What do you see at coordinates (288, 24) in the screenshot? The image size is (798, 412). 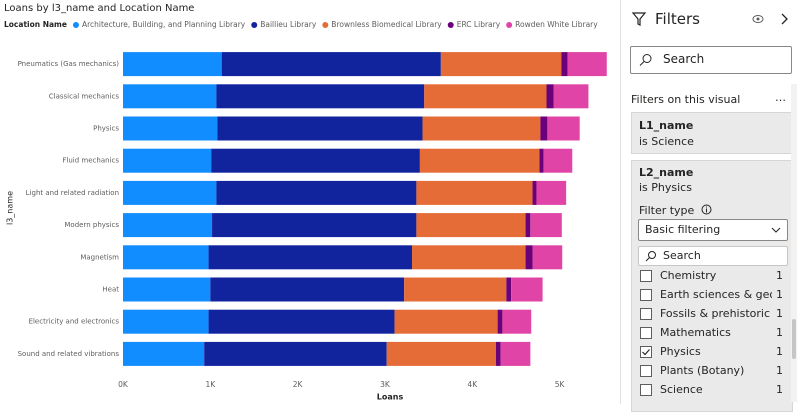 I see `legend-label: Baillieu Library` at bounding box center [288, 24].